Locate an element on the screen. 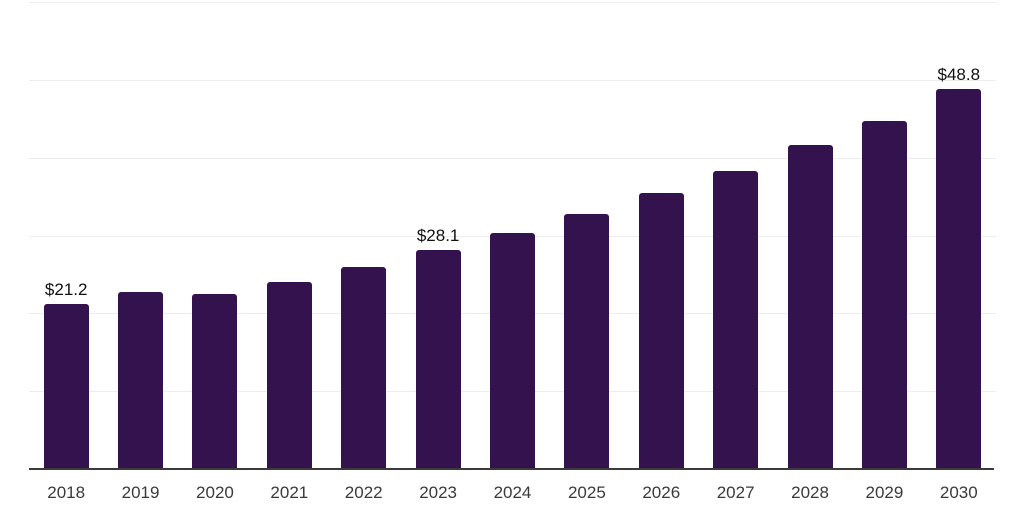  x-tick-label-2018: 2018 is located at coordinates (66, 492).